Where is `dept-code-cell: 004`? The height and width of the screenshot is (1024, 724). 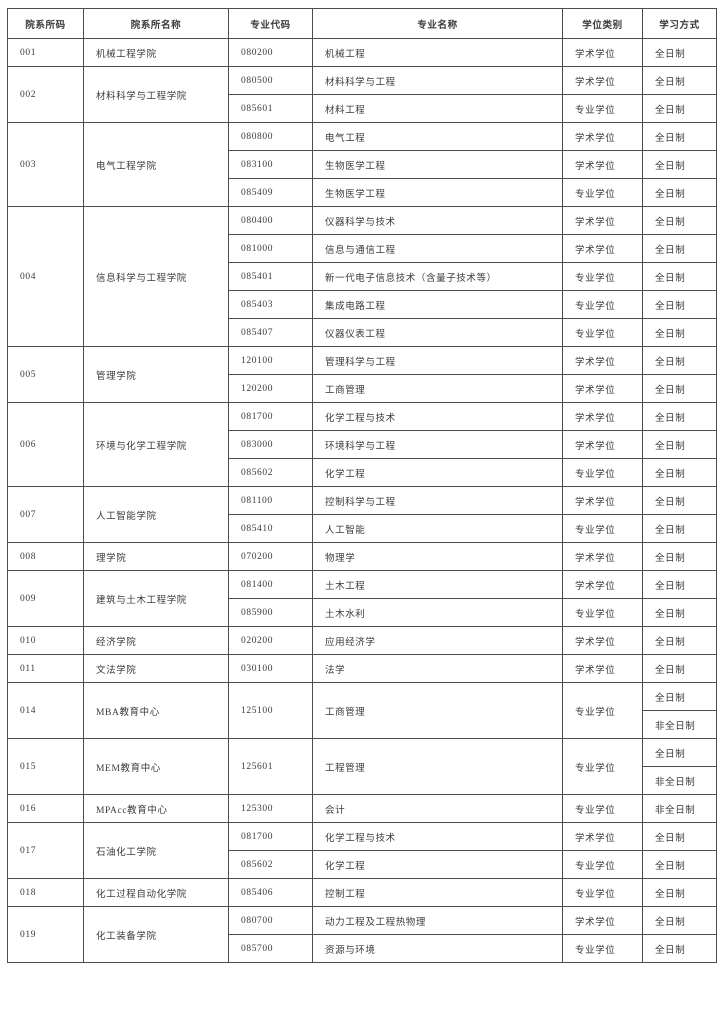 dept-code-cell: 004 is located at coordinates (45, 276).